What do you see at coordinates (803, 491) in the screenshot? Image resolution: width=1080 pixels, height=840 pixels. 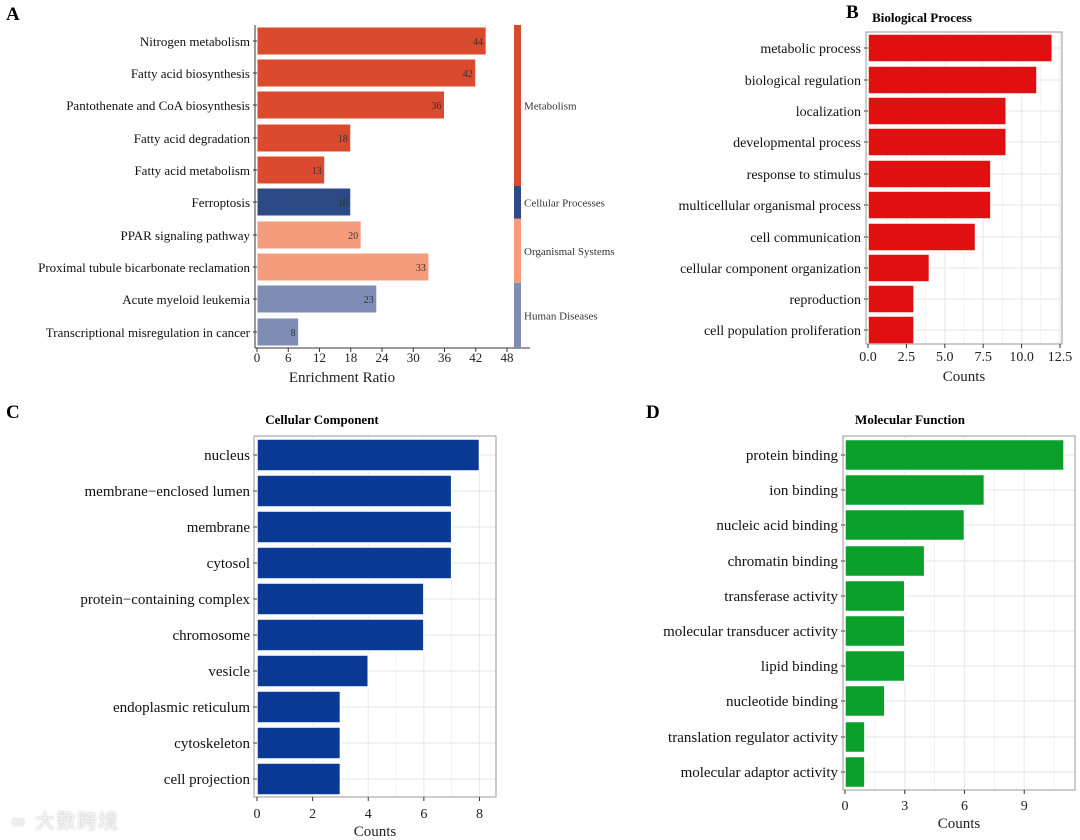 I see `category-label: ion binding` at bounding box center [803, 491].